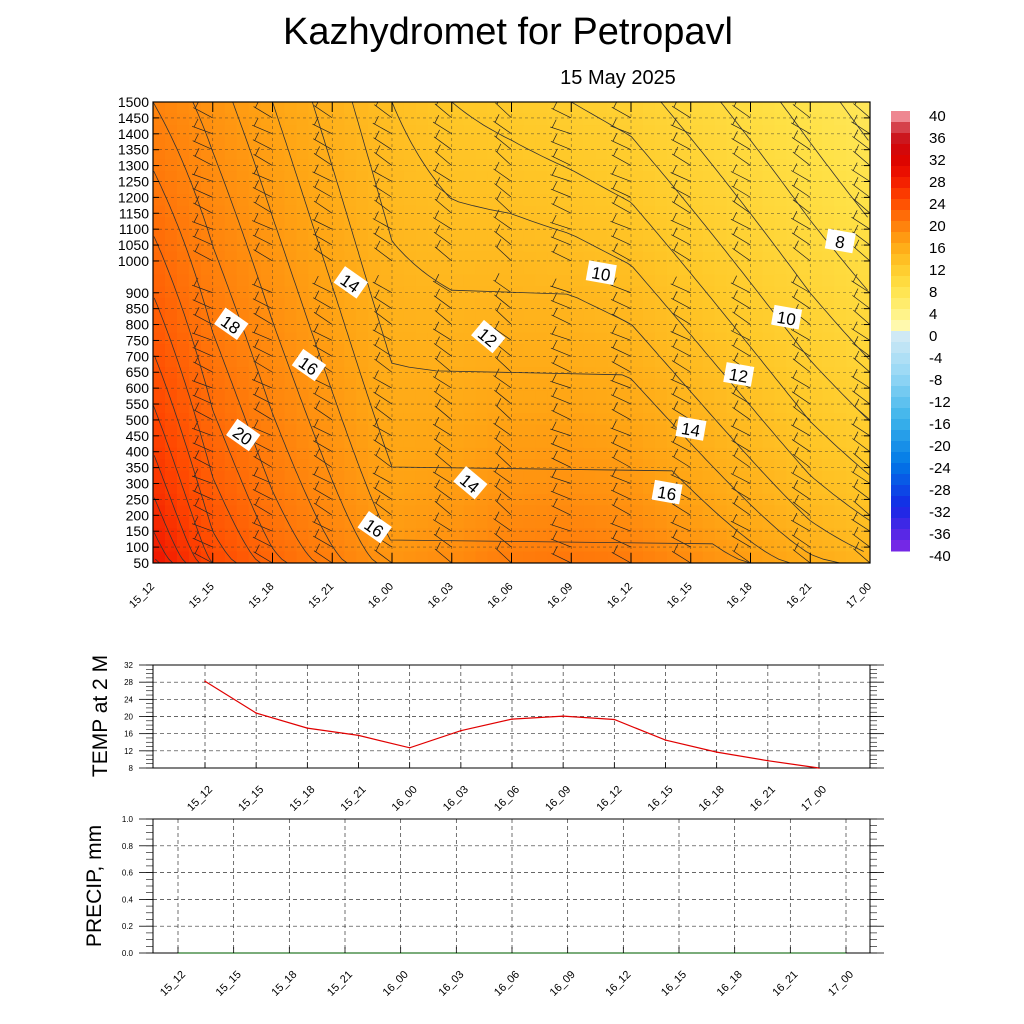  Describe the element at coordinates (488, 336) in the screenshot. I see `contour-label-bg` at that location.